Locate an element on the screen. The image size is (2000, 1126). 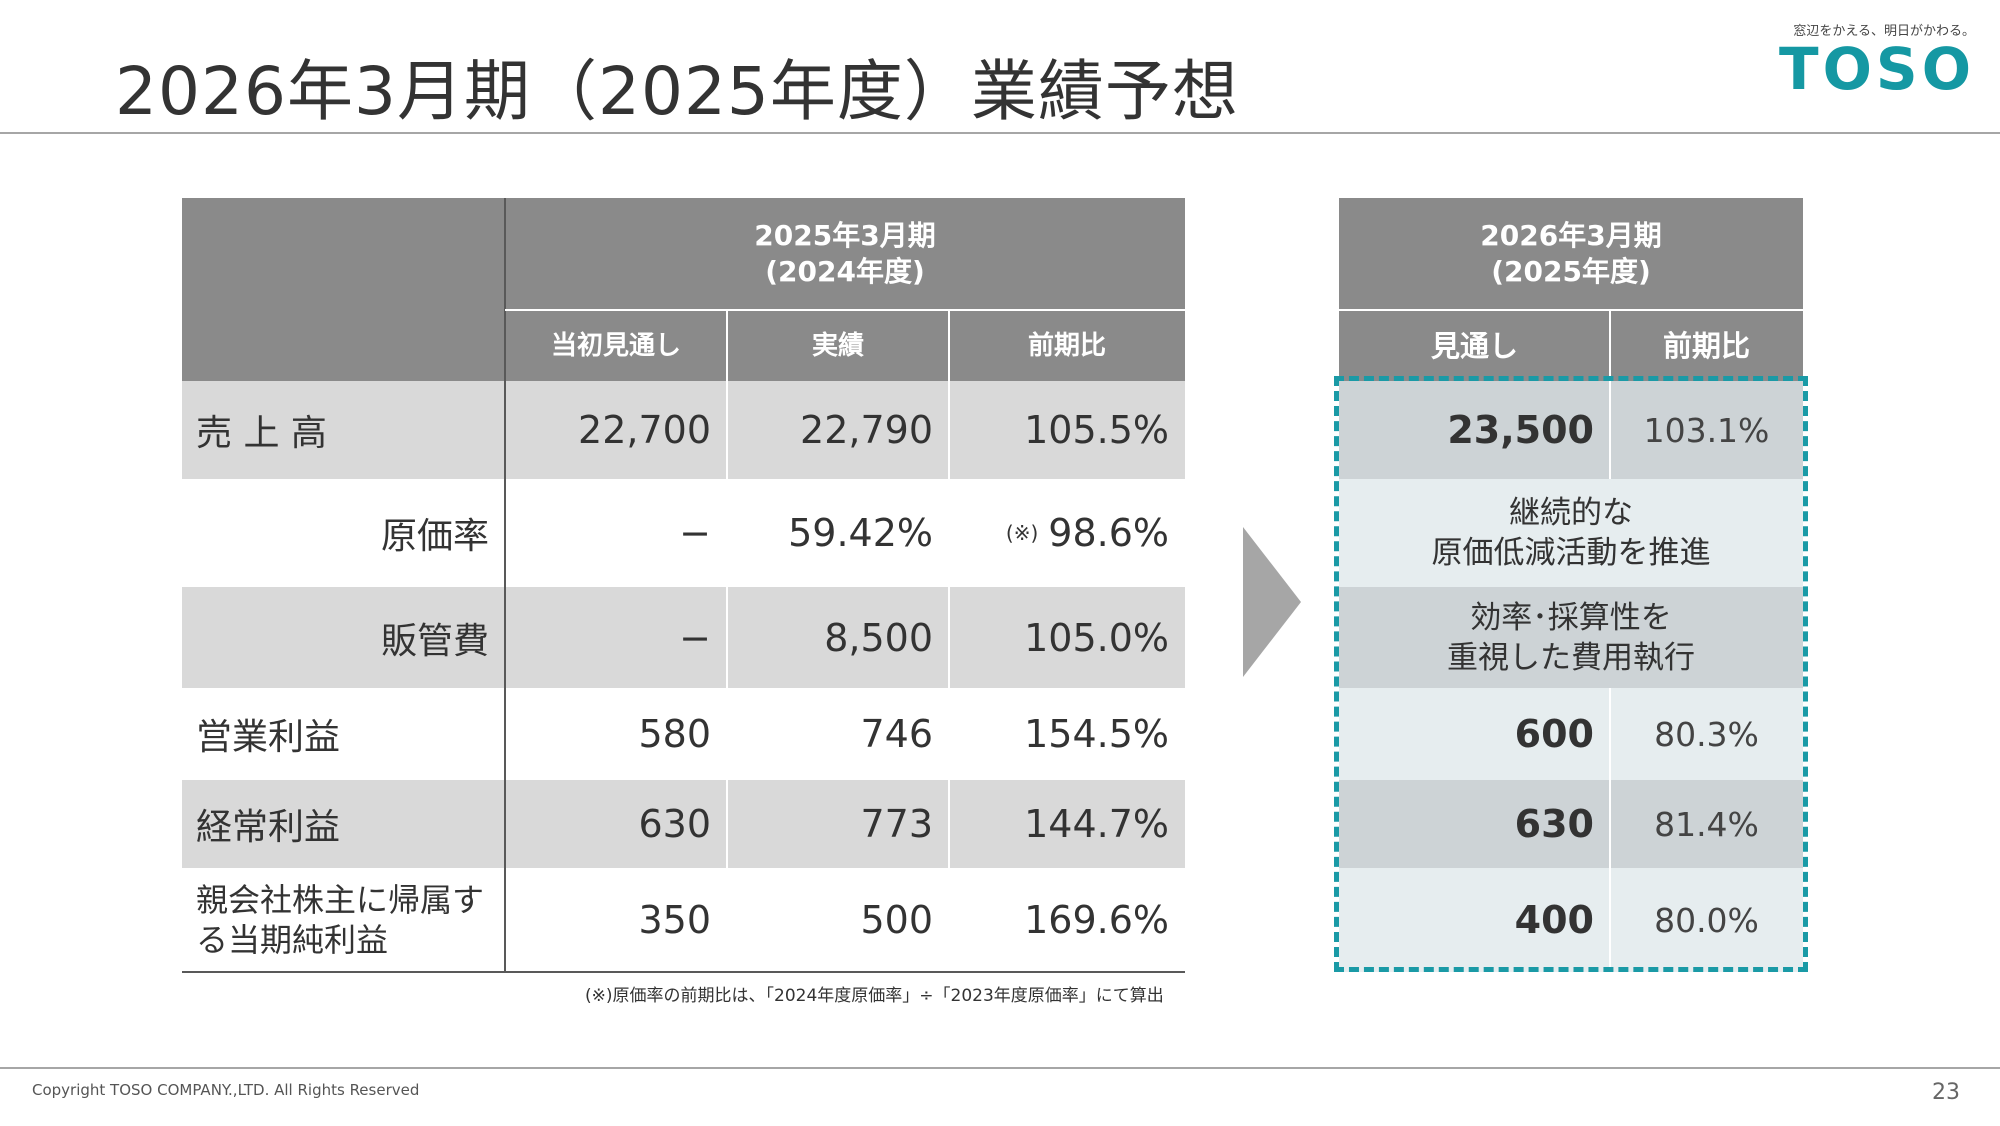
header-divider is located at coordinates (1000, 133).